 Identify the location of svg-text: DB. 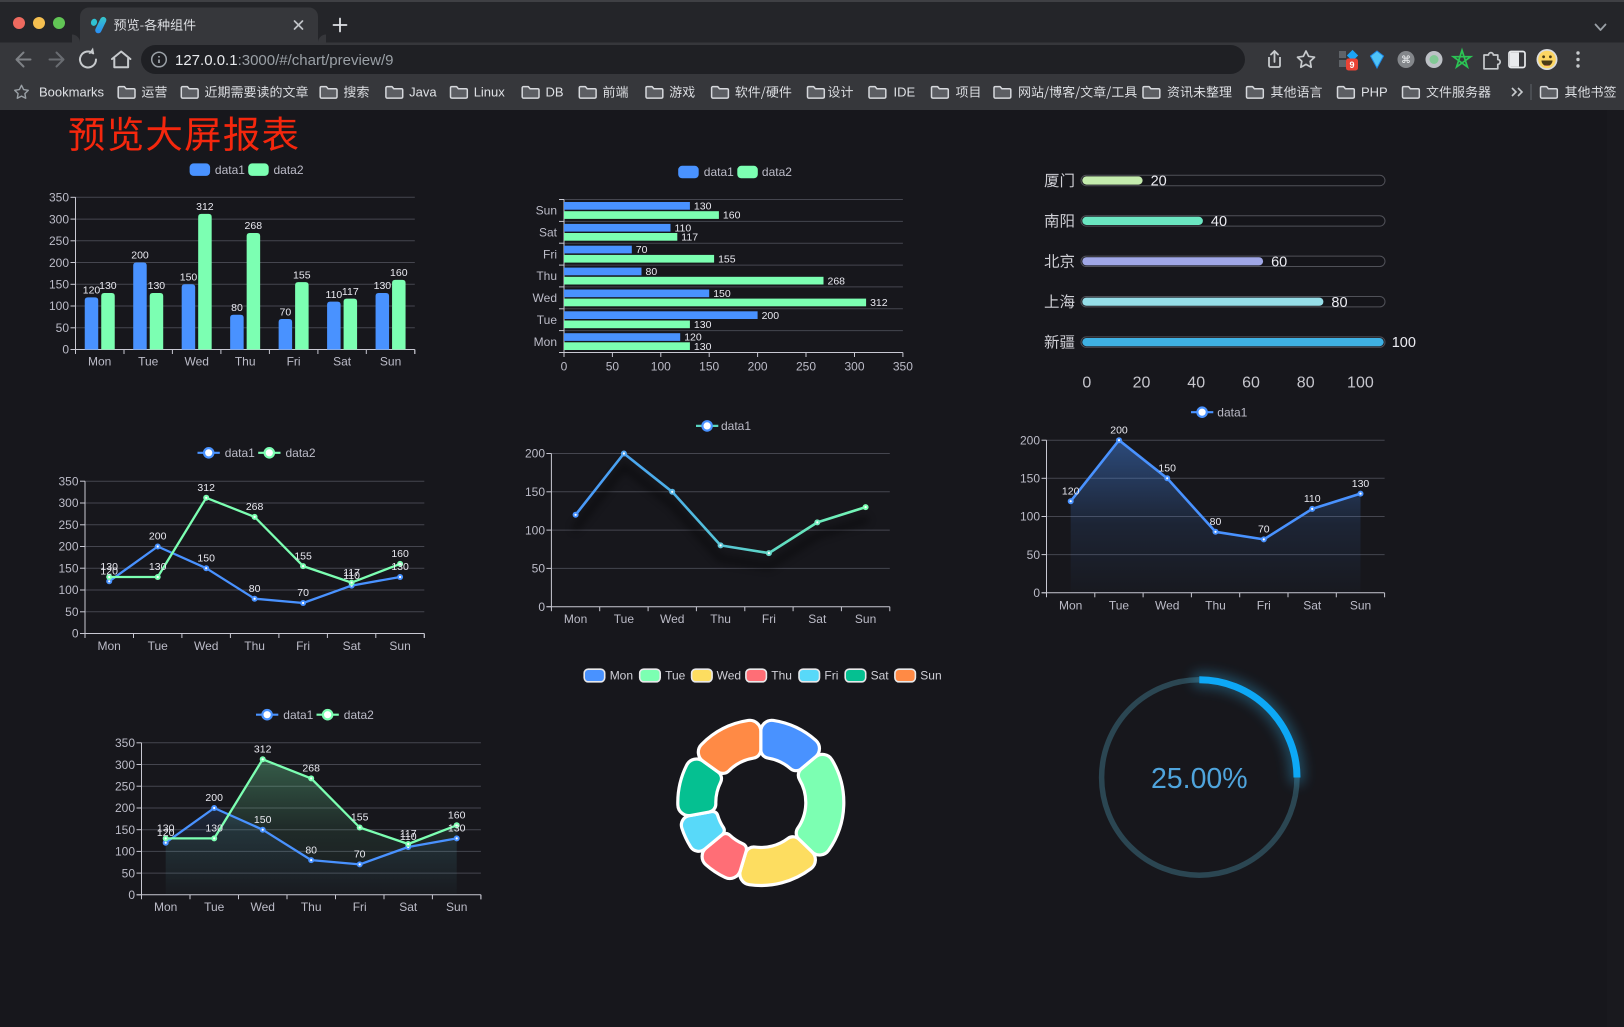
(555, 92).